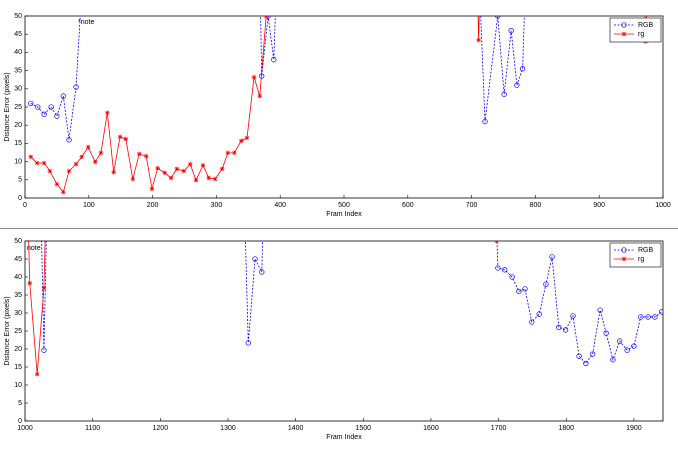  Describe the element at coordinates (280, 205) in the screenshot. I see `x-tick-label: 400` at that location.